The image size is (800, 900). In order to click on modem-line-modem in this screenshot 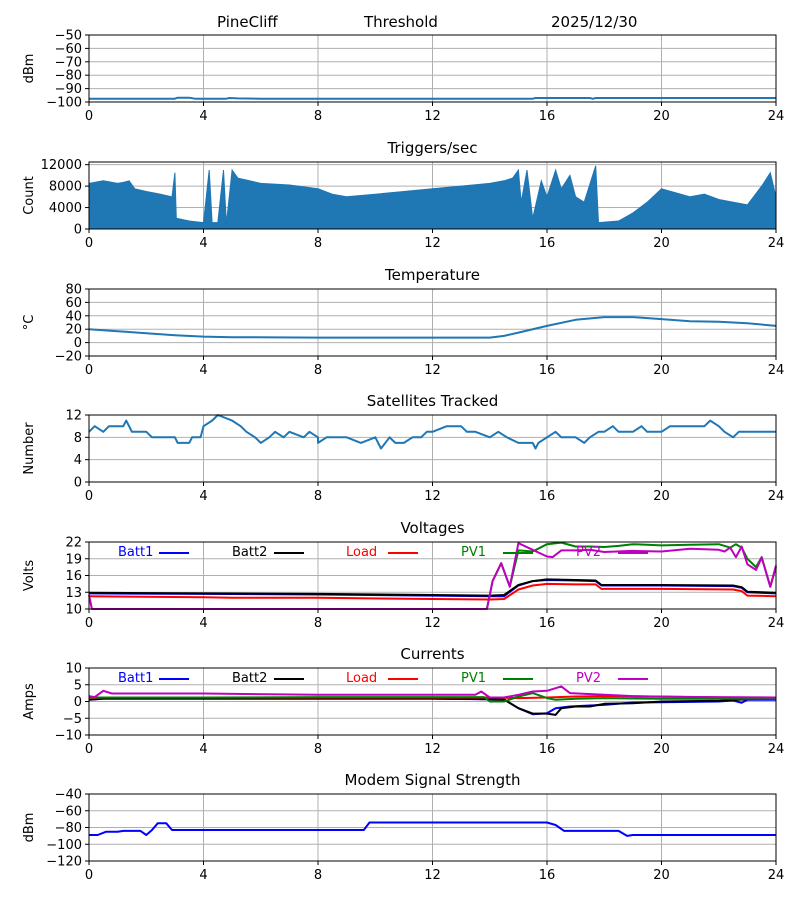, I will do `click(432, 829)`.